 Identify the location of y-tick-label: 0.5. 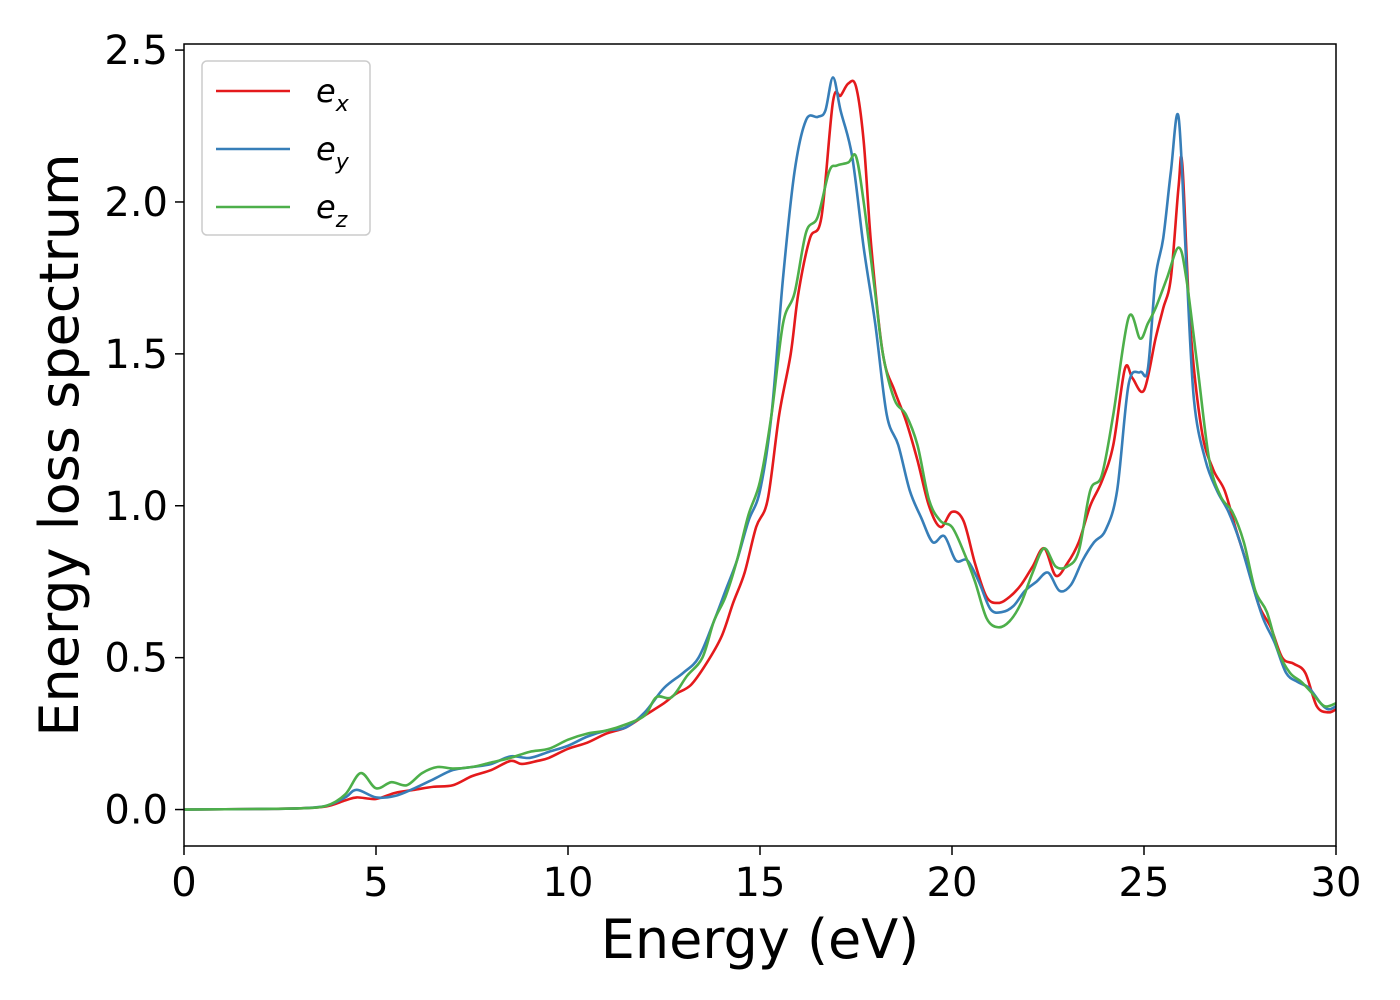
(136, 659).